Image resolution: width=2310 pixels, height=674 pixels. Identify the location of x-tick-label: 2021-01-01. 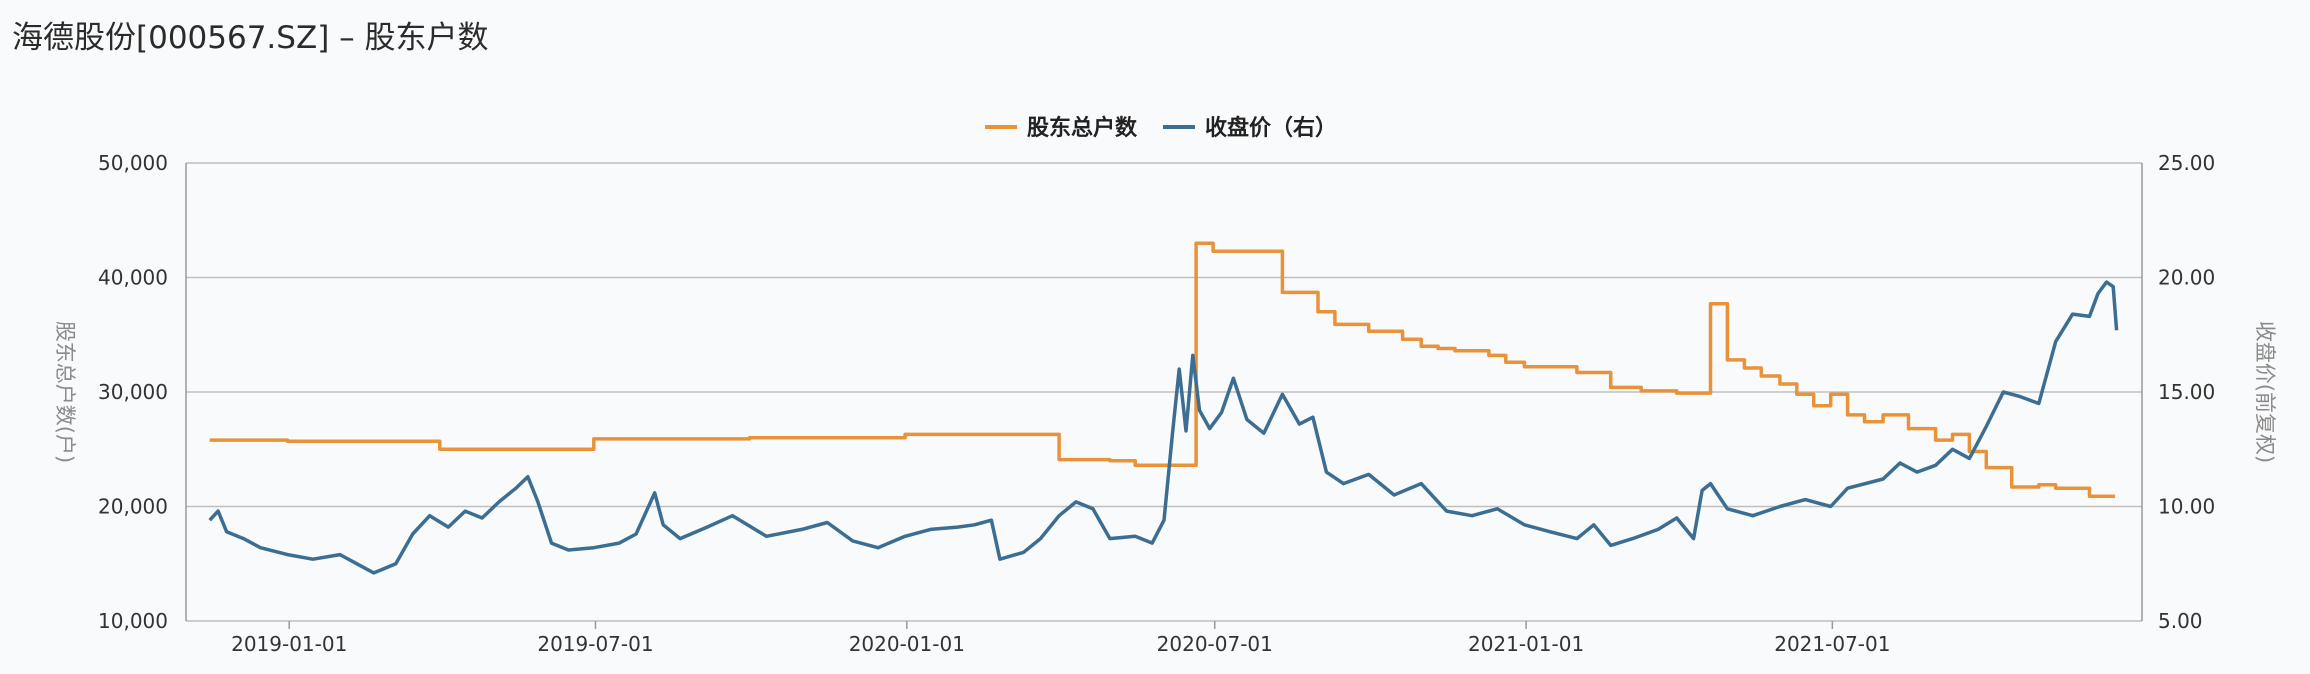
(1526, 644).